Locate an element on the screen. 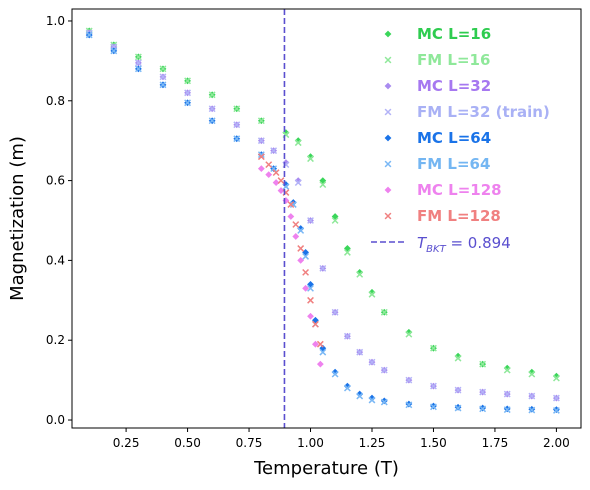 The height and width of the screenshot is (490, 590). legend-label: FM L=64 is located at coordinates (453, 164).